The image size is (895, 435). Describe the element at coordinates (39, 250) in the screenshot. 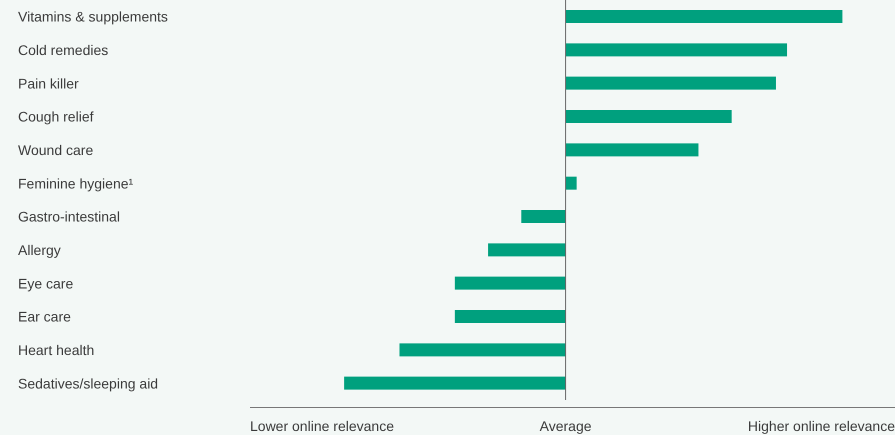

I see `y-tick-label: Allergy` at that location.